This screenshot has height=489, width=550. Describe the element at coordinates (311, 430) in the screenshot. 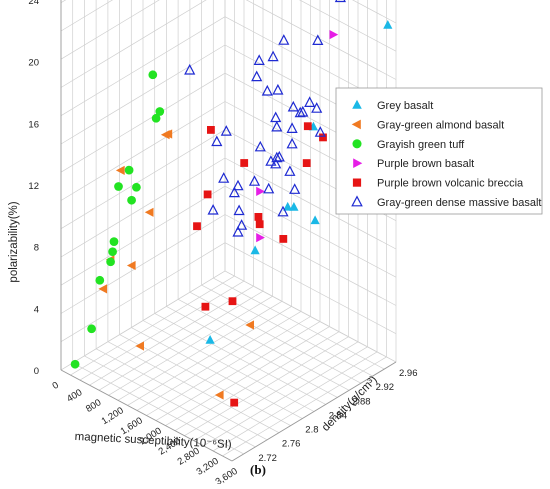

I see `y-tick-label: 2.8` at that location.